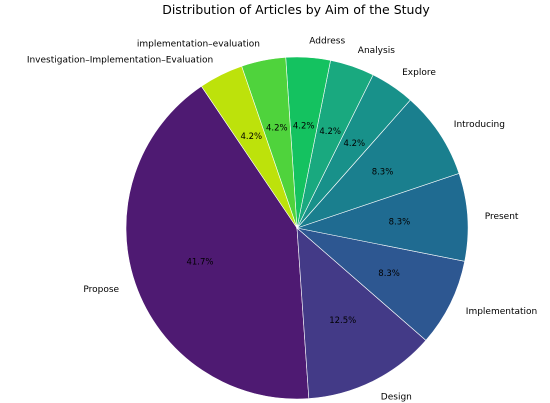 This screenshot has width=550, height=403. Describe the element at coordinates (120, 61) in the screenshot. I see `category-label-investigation-implementation-evaluation: Investigation–Implementation–Evaluation` at that location.